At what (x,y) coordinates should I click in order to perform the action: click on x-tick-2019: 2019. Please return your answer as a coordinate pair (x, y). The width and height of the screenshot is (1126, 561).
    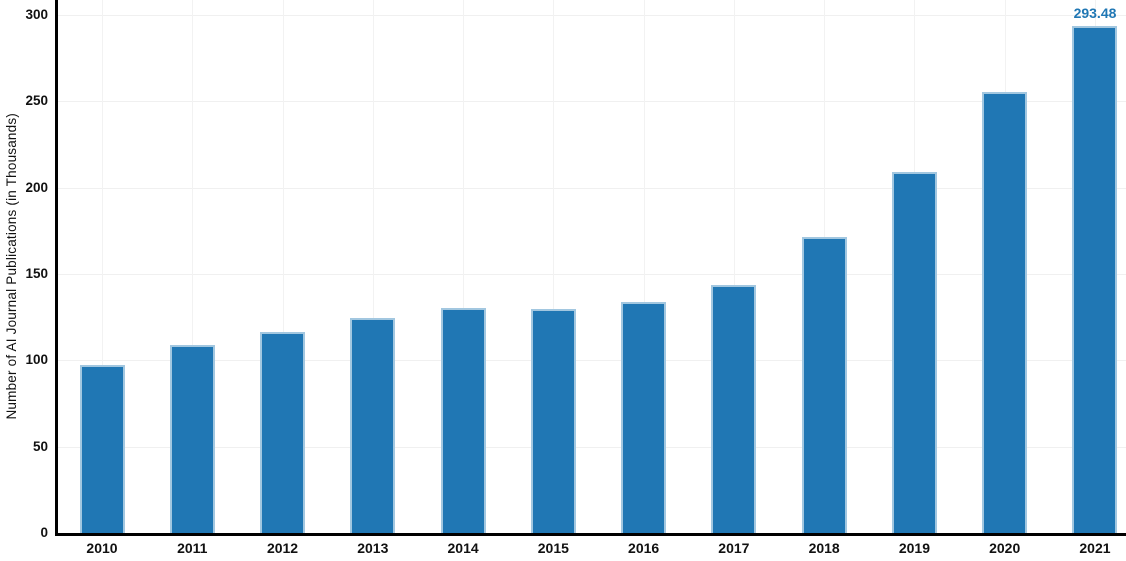
    Looking at the image, I should click on (914, 548).